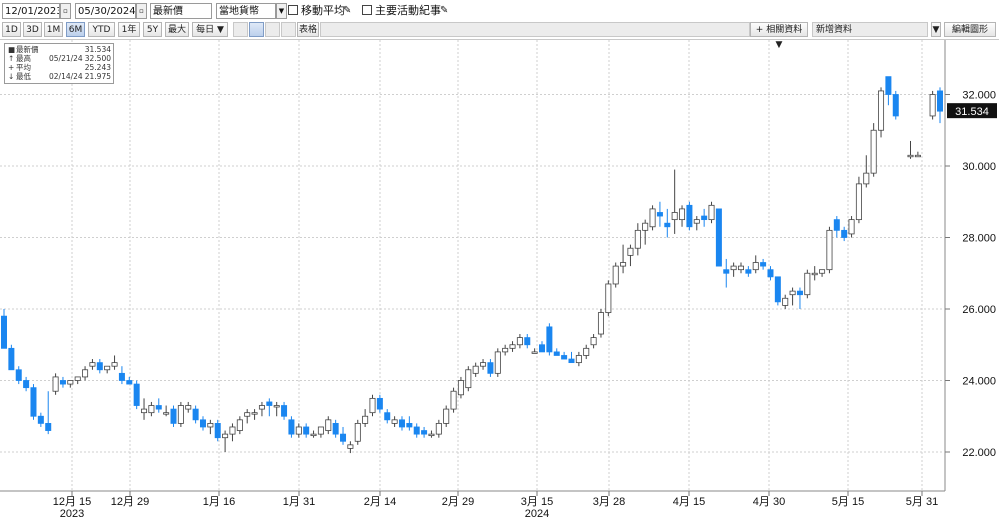 Image resolution: width=999 pixels, height=519 pixels. I want to click on arrow-up-icon: ↑, so click(11, 58).